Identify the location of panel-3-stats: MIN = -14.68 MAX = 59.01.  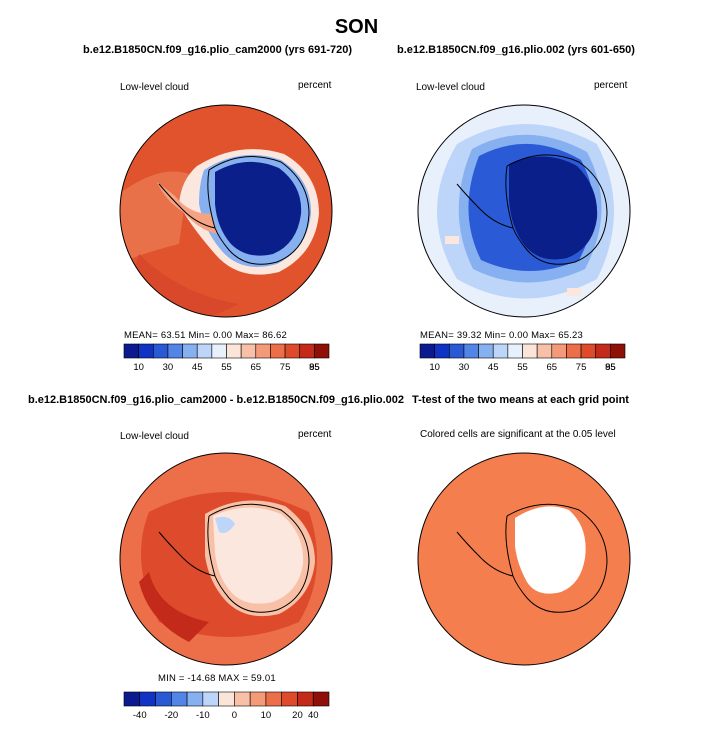
(217, 678).